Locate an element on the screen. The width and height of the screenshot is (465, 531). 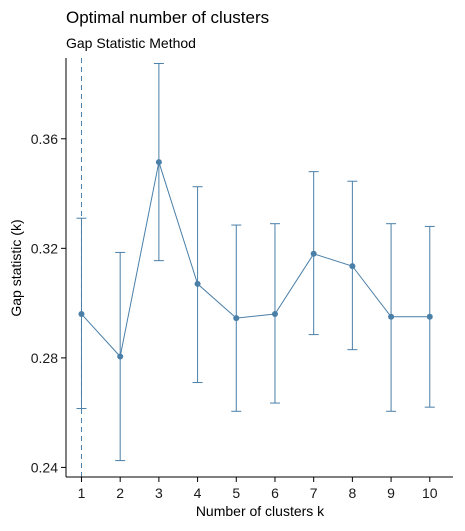
x-tick-label-8: 8 is located at coordinates (352, 493).